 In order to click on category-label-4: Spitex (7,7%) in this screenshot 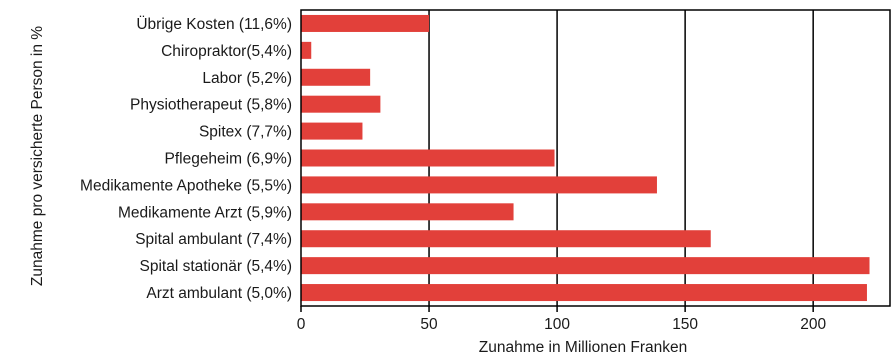, I will do `click(245, 132)`.